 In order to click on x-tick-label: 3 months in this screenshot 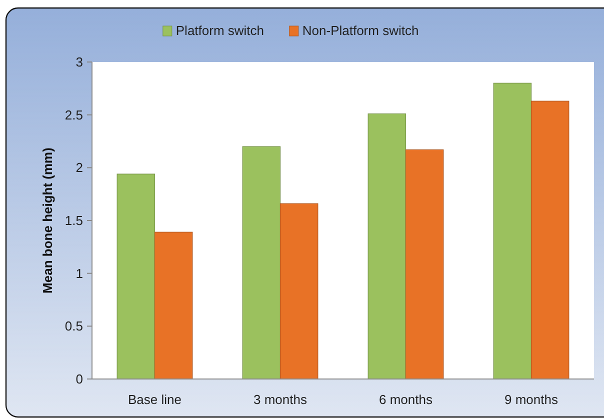, I will do `click(281, 399)`.